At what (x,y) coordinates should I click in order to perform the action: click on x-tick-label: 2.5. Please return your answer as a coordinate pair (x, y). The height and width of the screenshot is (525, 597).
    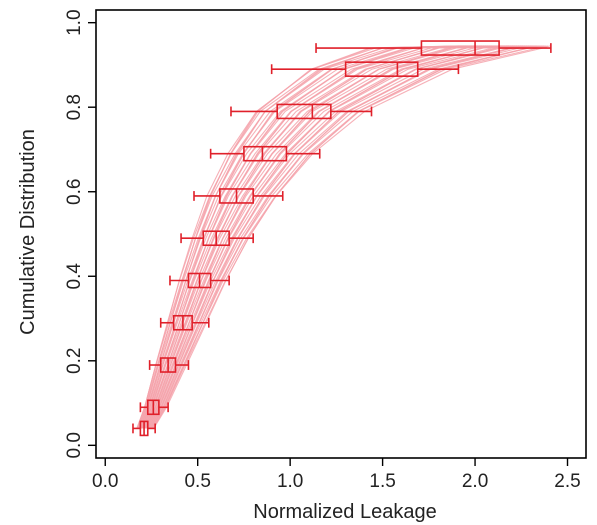
    Looking at the image, I should click on (567, 481).